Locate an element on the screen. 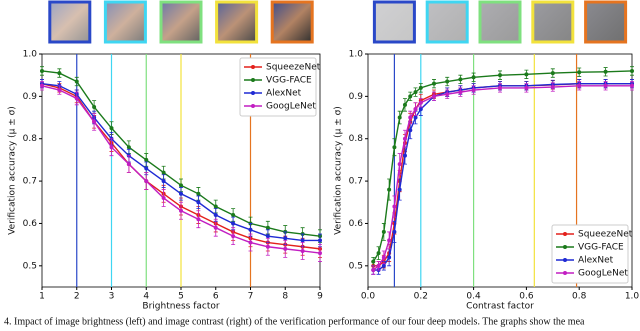 This screenshot has width=640, height=331. legend-label: AlexNet is located at coordinates (596, 261).